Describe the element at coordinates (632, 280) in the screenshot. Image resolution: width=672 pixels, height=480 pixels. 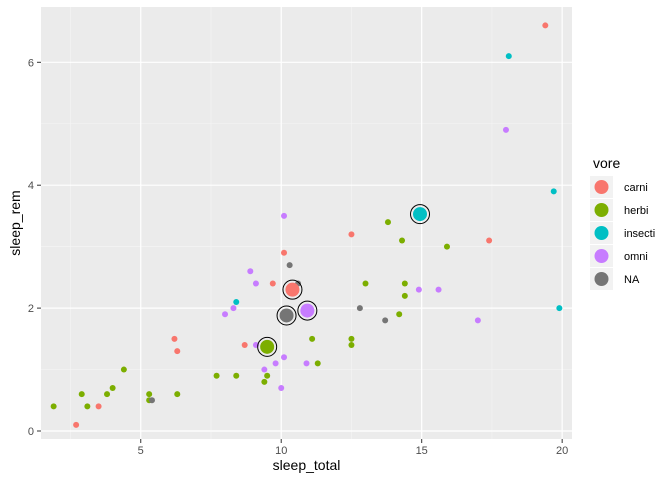
I see `legend-label-na: NA` at that location.